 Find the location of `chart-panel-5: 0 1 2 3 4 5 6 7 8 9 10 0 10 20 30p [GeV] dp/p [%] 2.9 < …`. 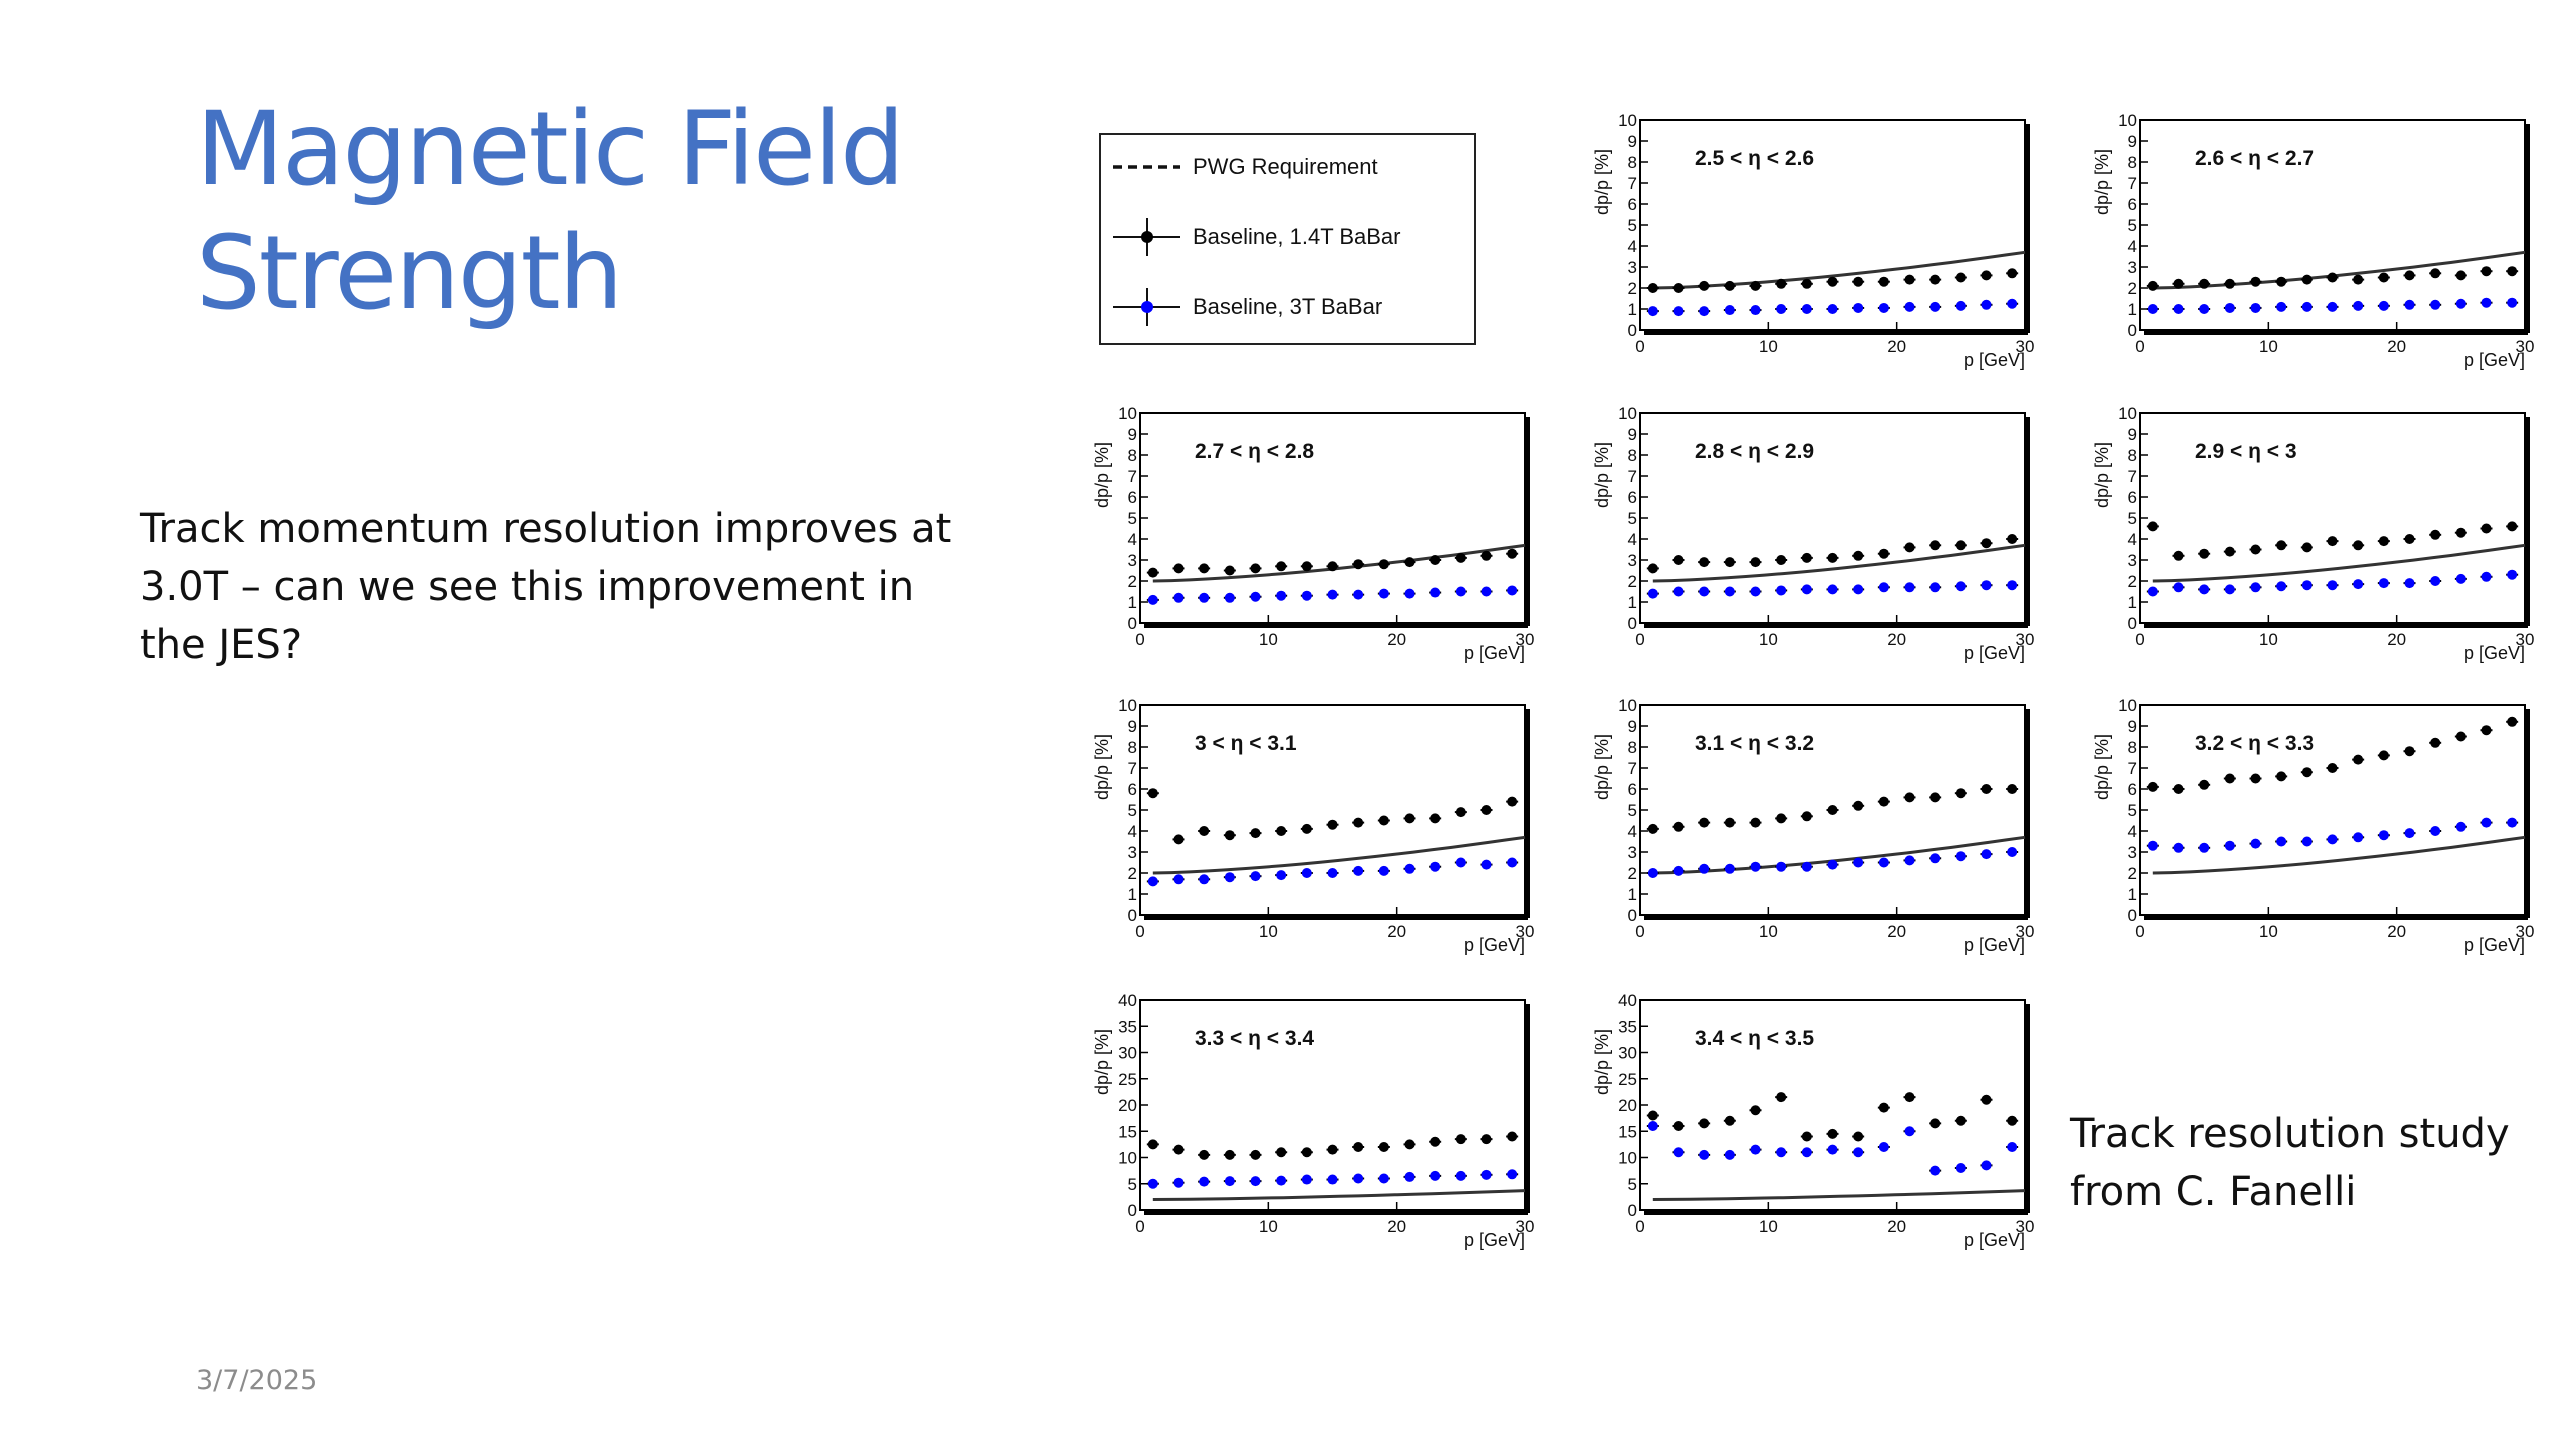

chart-panel-5: 0 1 2 3 4 5 6 7 8 9 10 0 10 20 30p [GeV] dp/p [%] 2.9 < … is located at coordinates (2313, 533).